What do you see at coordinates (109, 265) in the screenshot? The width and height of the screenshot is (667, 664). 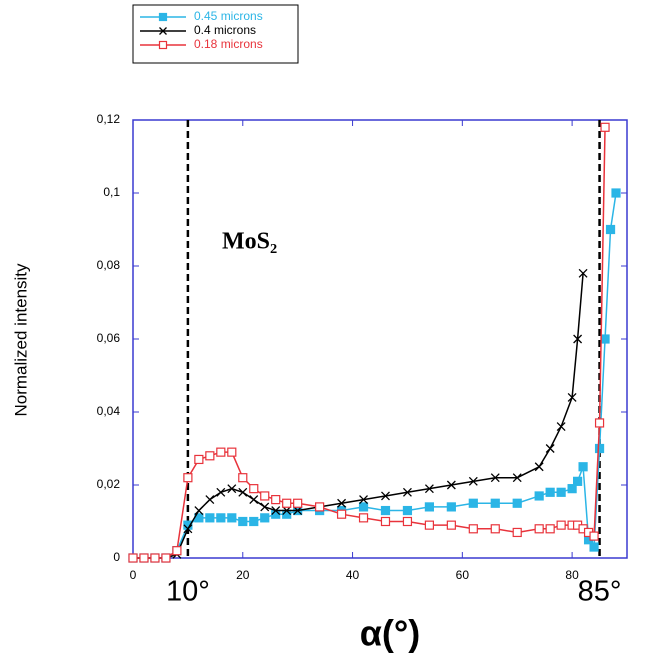 I see `y-tick-label: 0,08` at bounding box center [109, 265].